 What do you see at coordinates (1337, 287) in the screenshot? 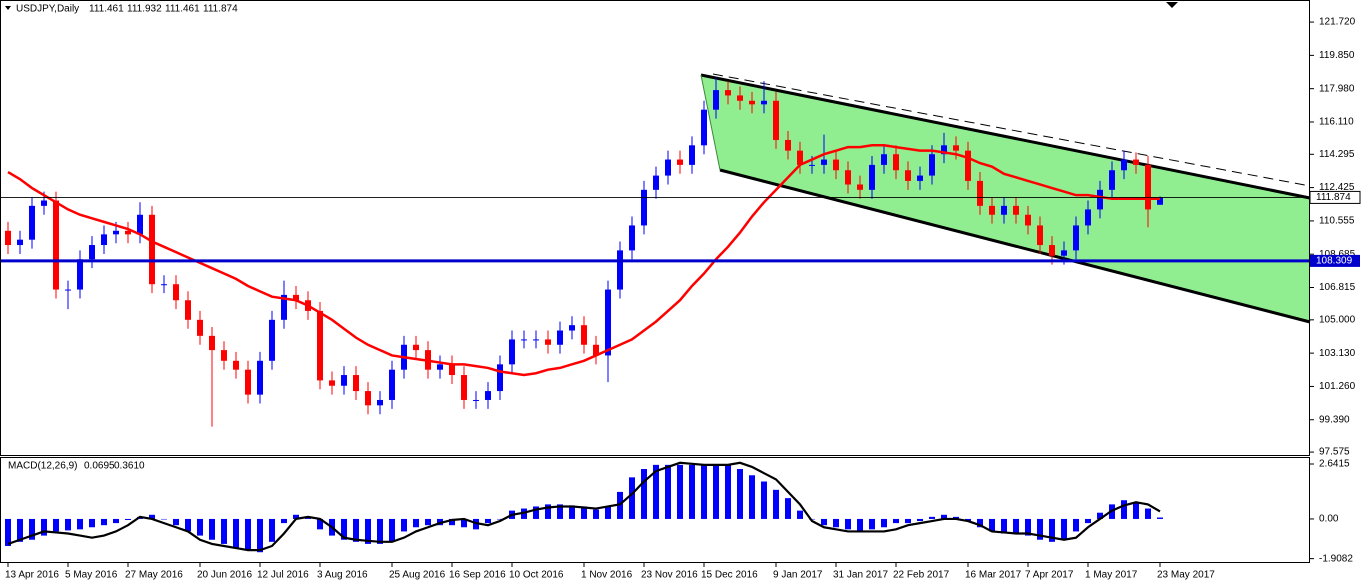
I see `y-tick-label: 106.815` at bounding box center [1337, 287].